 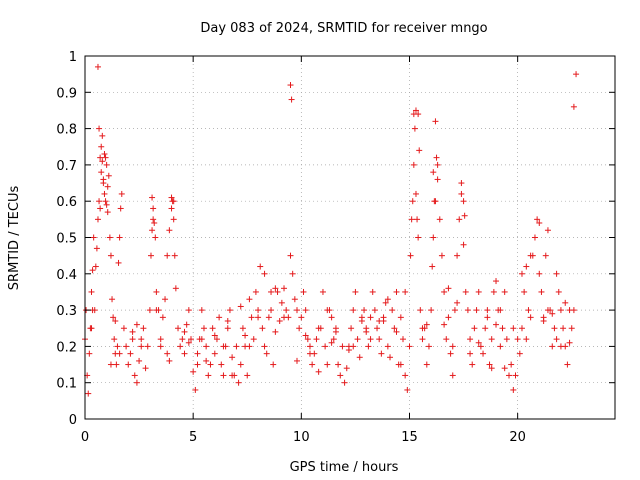 What do you see at coordinates (66, 202) in the screenshot?
I see `y-tick-label: 0.6` at bounding box center [66, 202].